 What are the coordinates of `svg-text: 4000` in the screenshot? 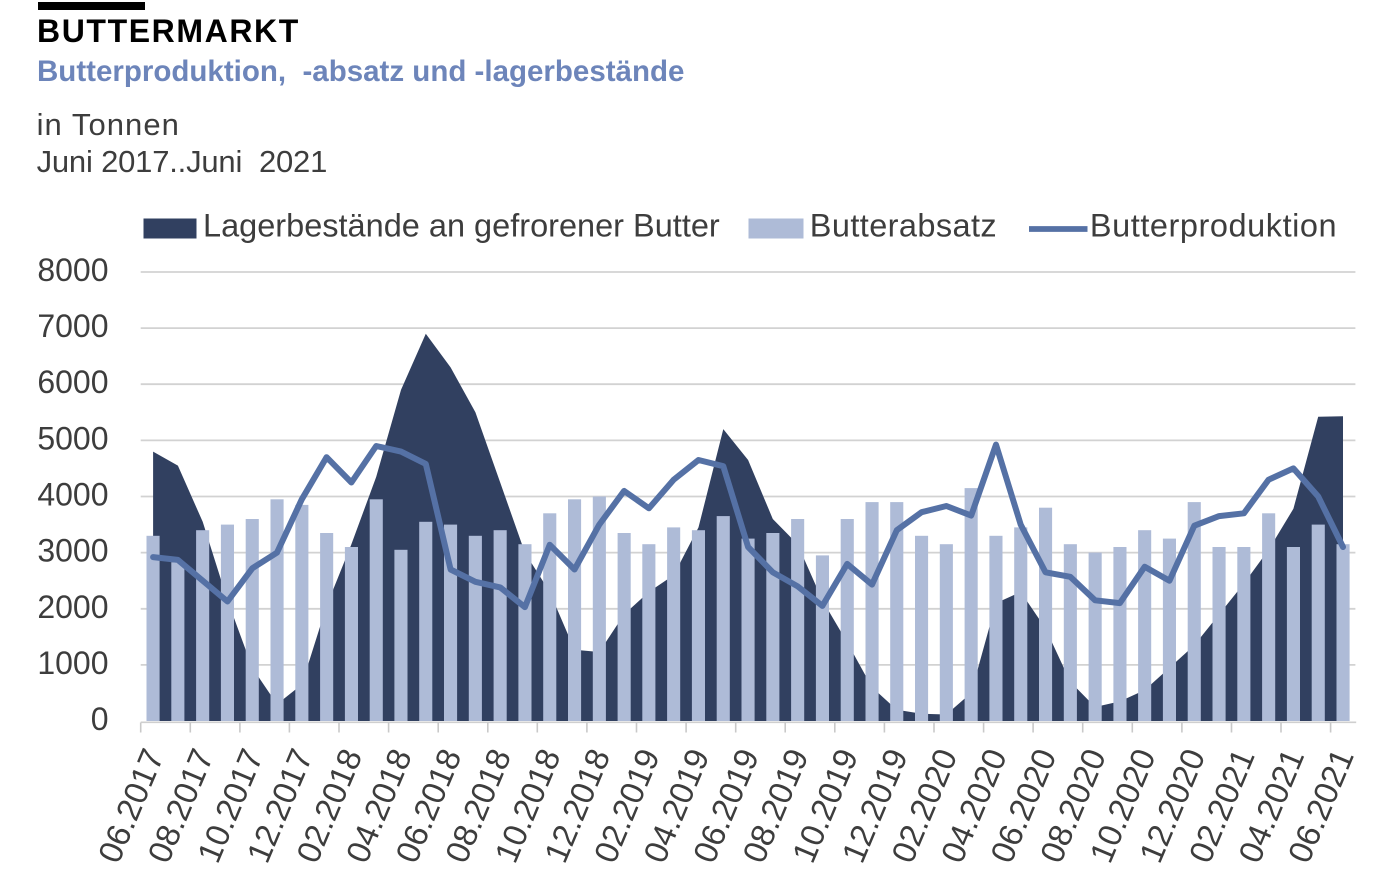 It's located at (72, 495).